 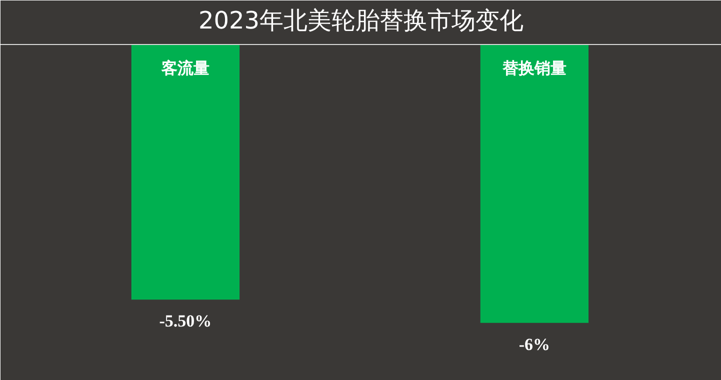 What do you see at coordinates (185, 321) in the screenshot?
I see `data-label: -5.50%` at bounding box center [185, 321].